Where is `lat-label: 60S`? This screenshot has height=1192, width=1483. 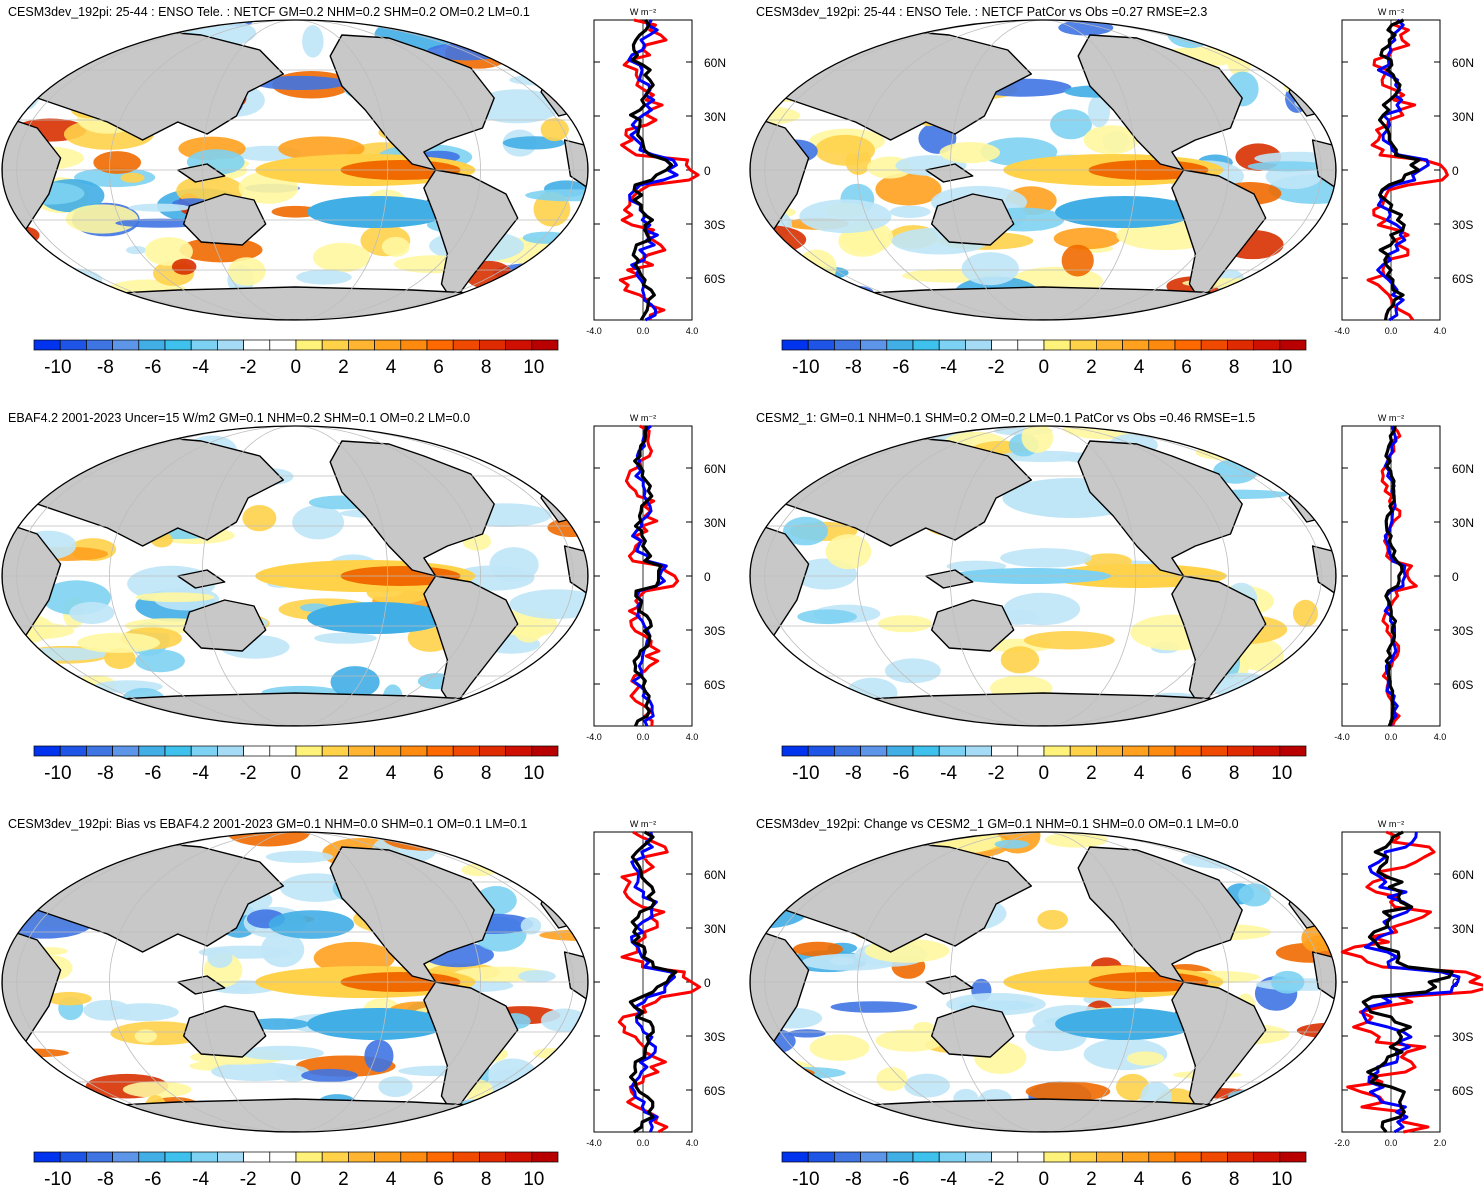 lat-label: 60S is located at coordinates (714, 279).